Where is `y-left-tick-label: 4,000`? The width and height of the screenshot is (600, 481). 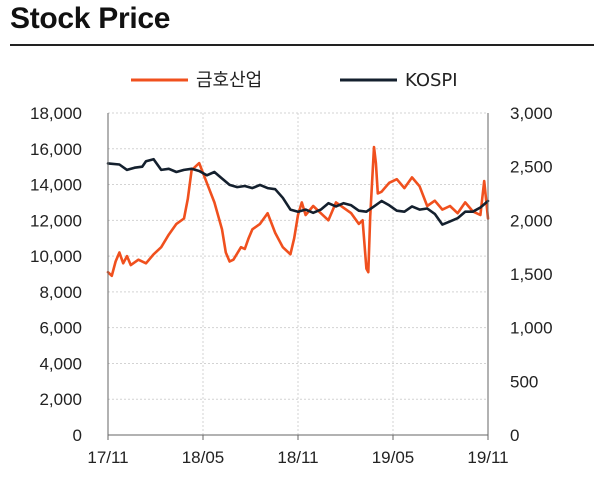 y-left-tick-label: 4,000 is located at coordinates (60, 363).